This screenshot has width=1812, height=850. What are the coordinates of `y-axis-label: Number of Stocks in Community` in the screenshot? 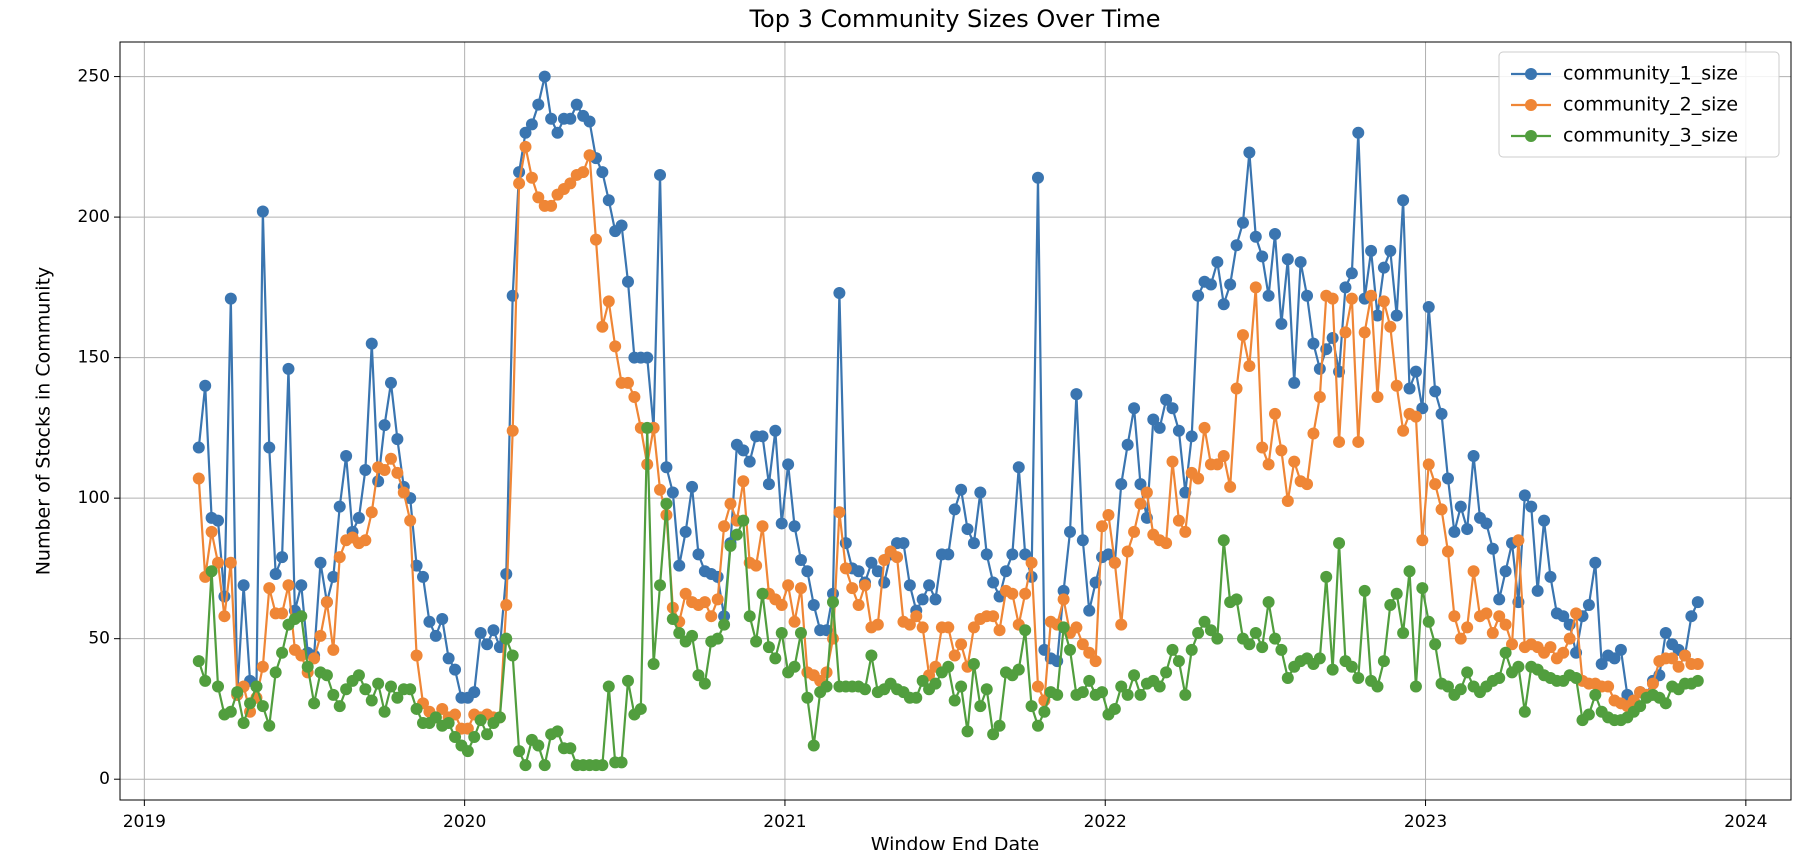 It's located at (44, 421).